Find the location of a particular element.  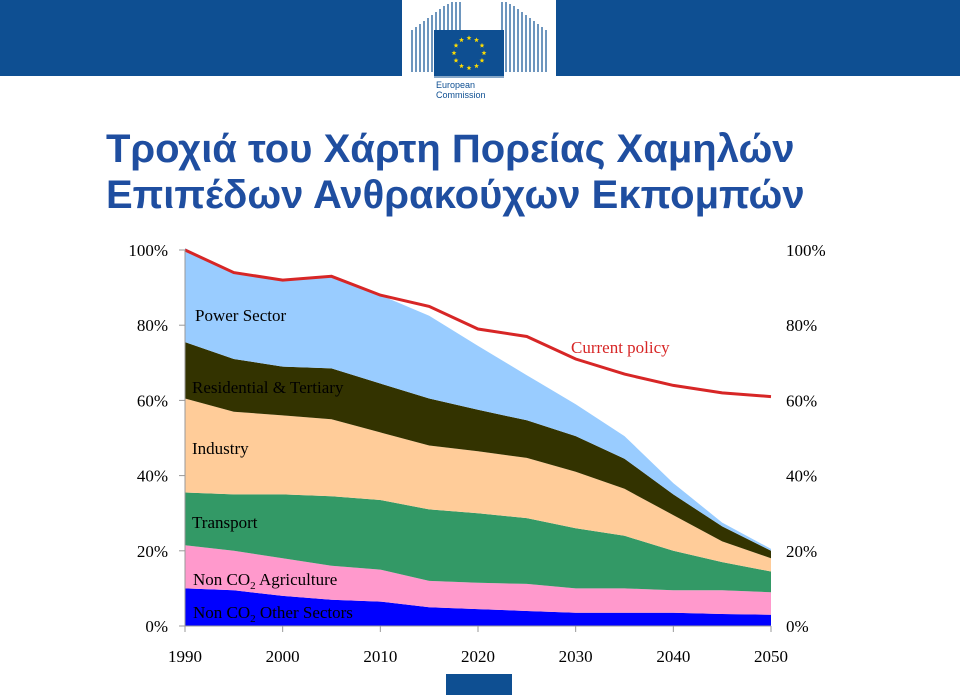

logo-label: European Commission is located at coordinates (461, 90).